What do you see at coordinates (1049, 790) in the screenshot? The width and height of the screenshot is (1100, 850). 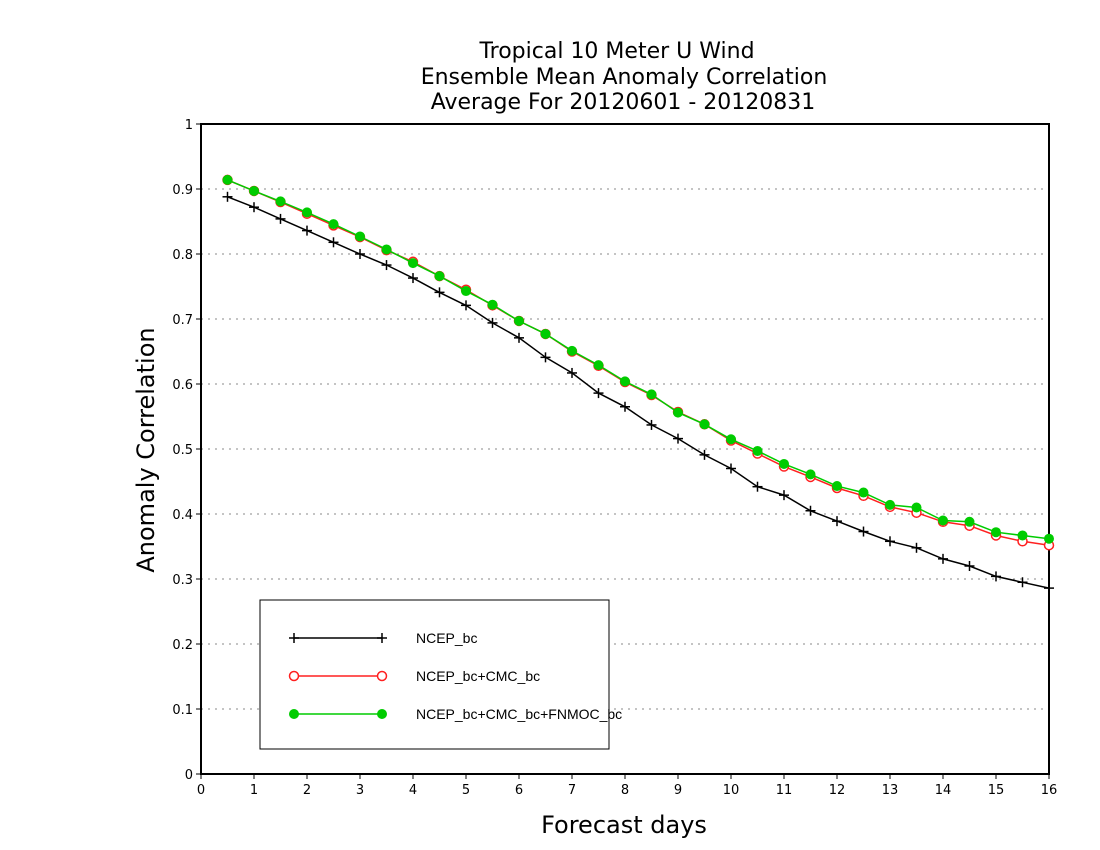 I see `x-tick-label: 16` at bounding box center [1049, 790].